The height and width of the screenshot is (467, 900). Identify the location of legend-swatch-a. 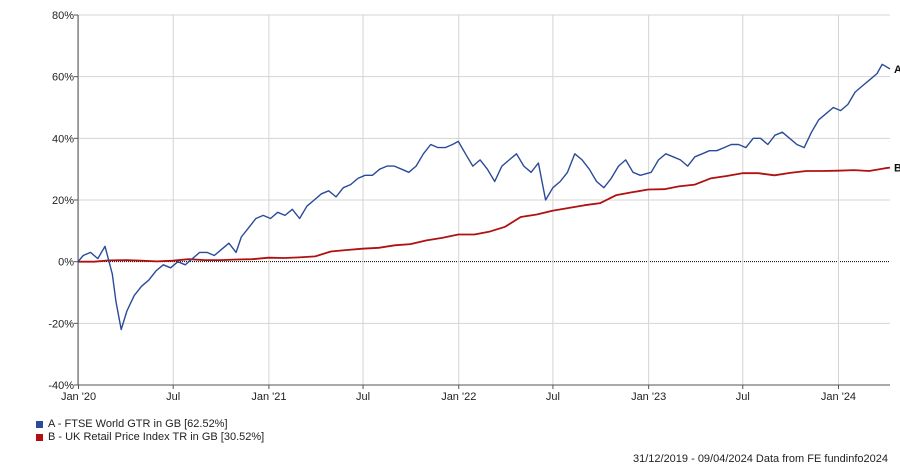
(39, 424).